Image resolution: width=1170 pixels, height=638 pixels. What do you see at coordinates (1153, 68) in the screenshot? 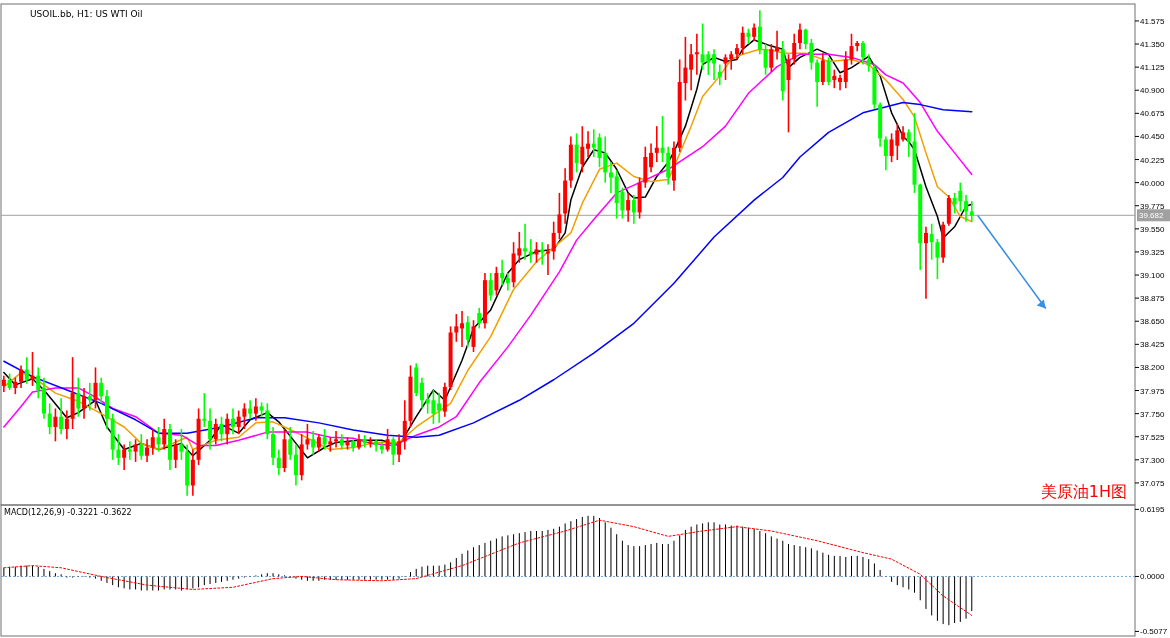
I see `y-tick-label: 41.125` at bounding box center [1153, 68].